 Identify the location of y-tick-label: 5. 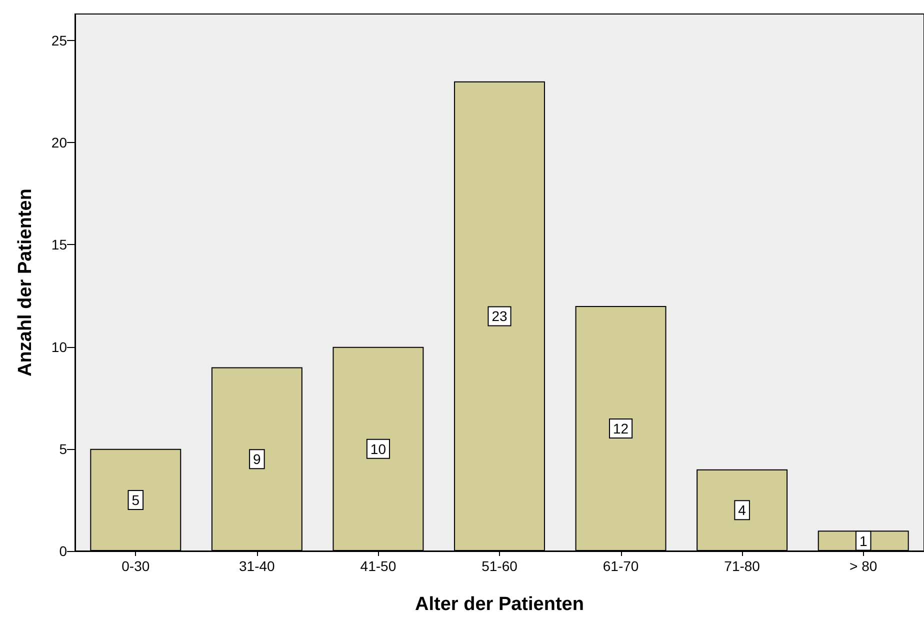
(63, 448).